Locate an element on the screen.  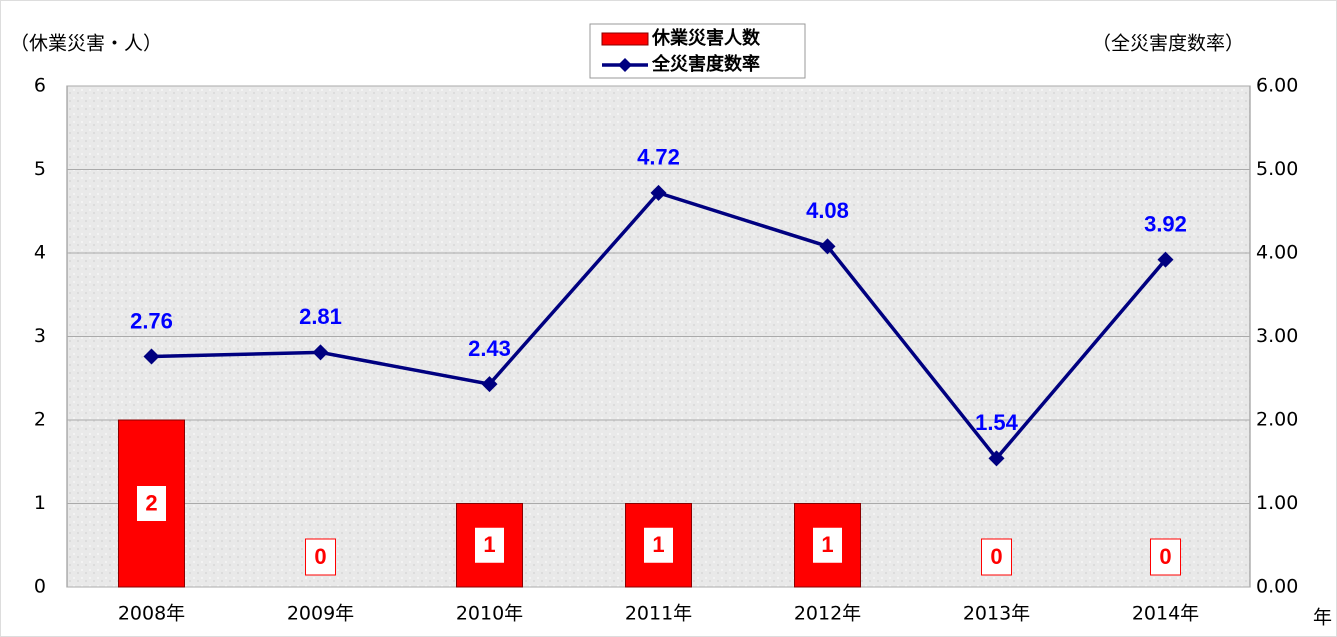
y-tick-label: 1 is located at coordinates (40, 503).